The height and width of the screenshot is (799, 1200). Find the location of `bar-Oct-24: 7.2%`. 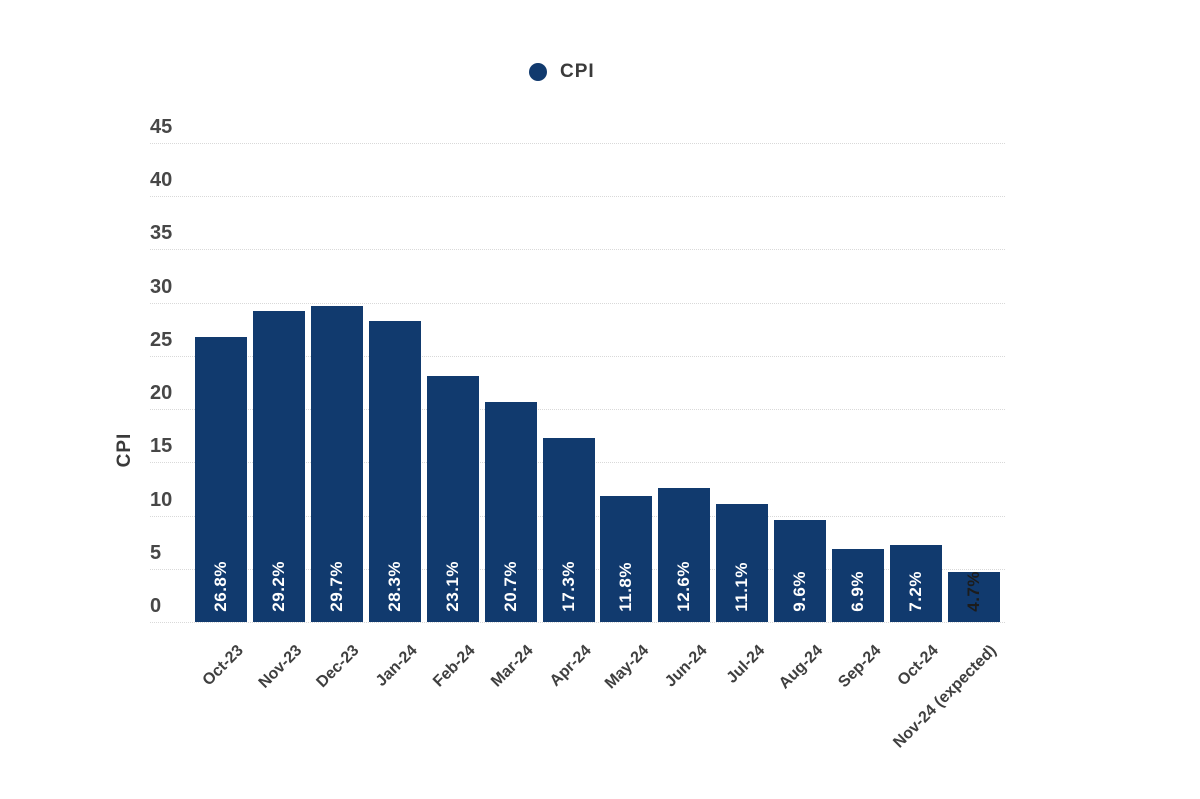

bar-Oct-24: 7.2% is located at coordinates (916, 583).